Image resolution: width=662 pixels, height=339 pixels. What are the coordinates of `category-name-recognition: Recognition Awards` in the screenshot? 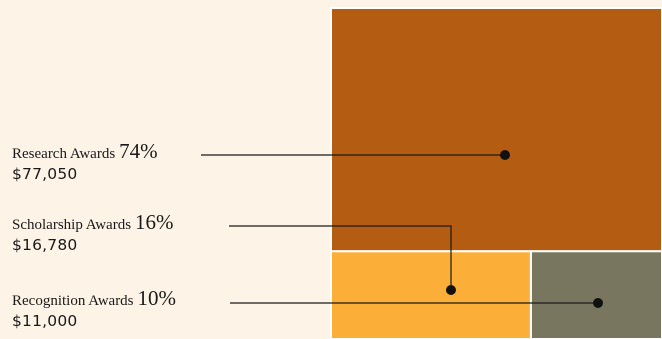 It's located at (73, 301).